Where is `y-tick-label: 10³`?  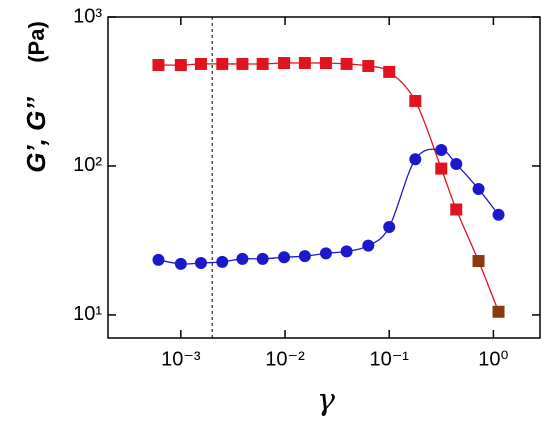 y-tick-label: 10³ is located at coordinates (87, 16).